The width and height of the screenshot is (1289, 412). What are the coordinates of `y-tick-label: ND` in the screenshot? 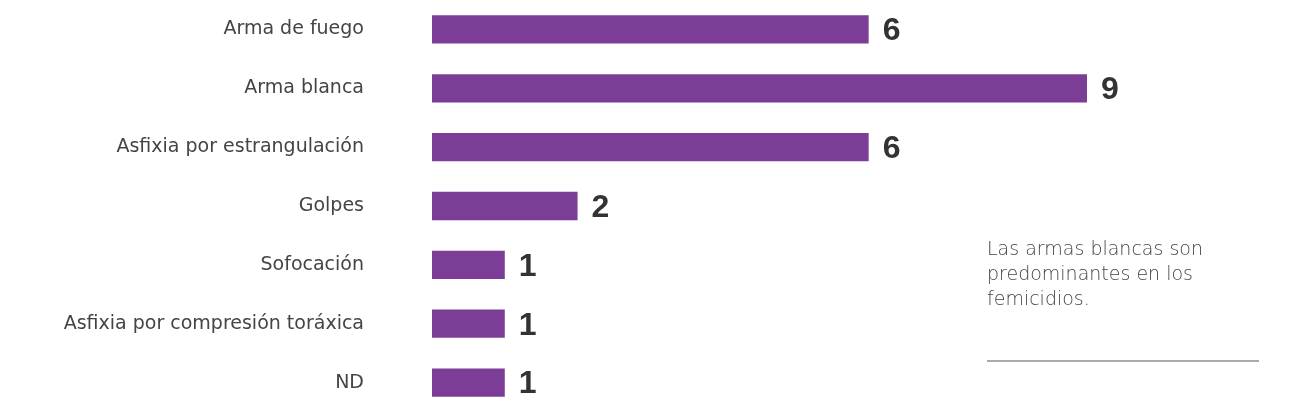 It's located at (349, 380).